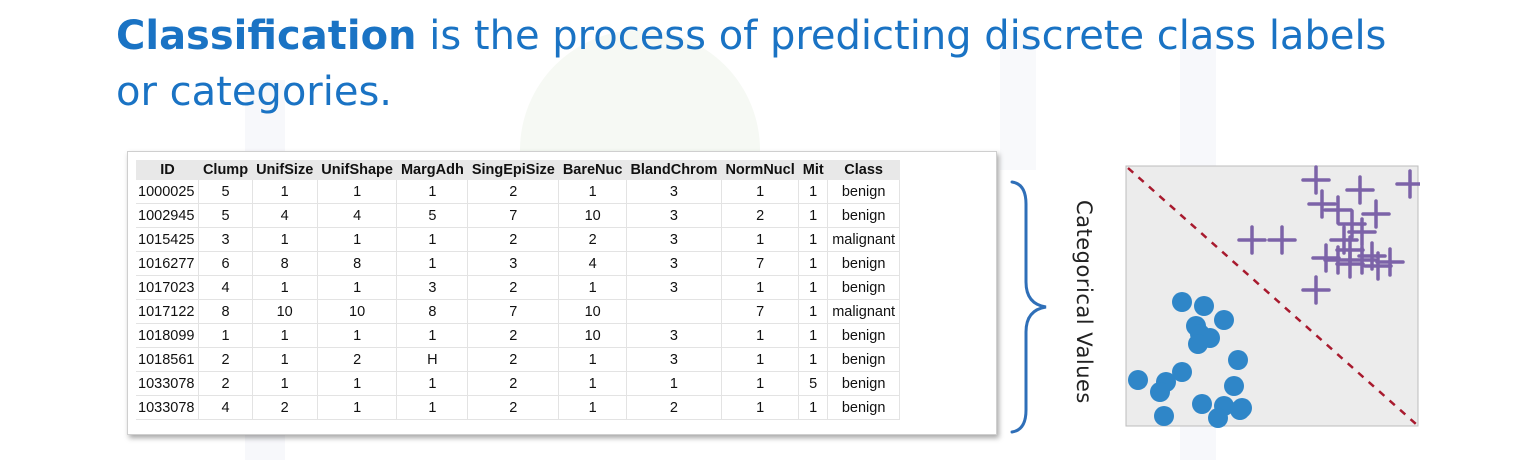 This screenshot has width=1514, height=463. I want to click on table-row: 1000025 5 1 1 1 2 1 3 1 1 benign, so click(518, 192).